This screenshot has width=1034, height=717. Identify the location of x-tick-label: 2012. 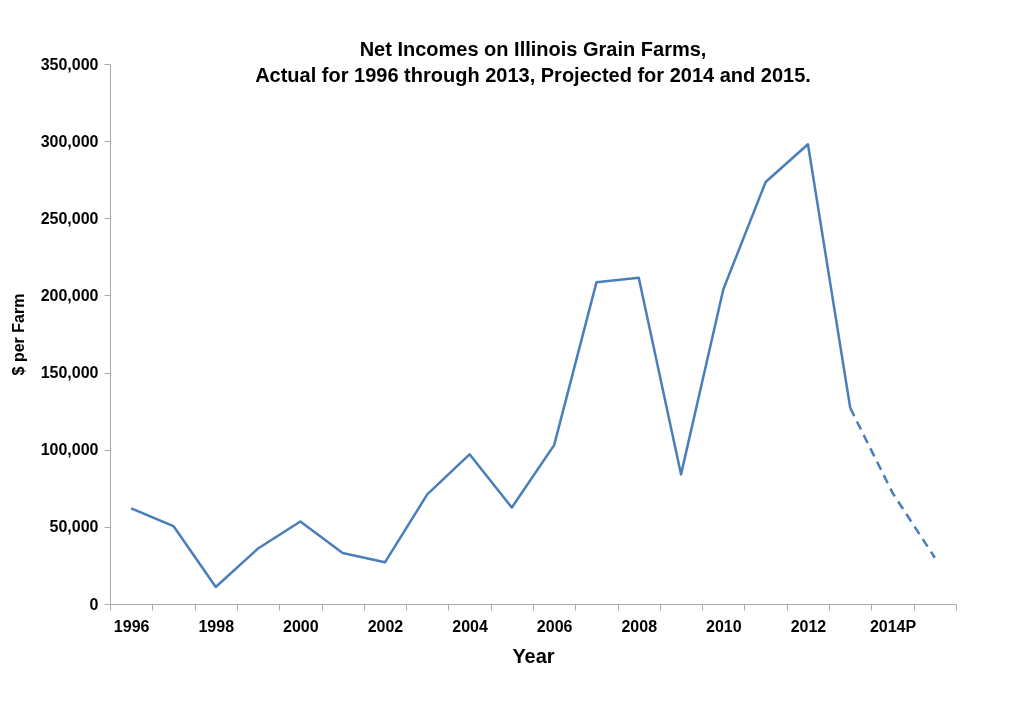
(808, 626).